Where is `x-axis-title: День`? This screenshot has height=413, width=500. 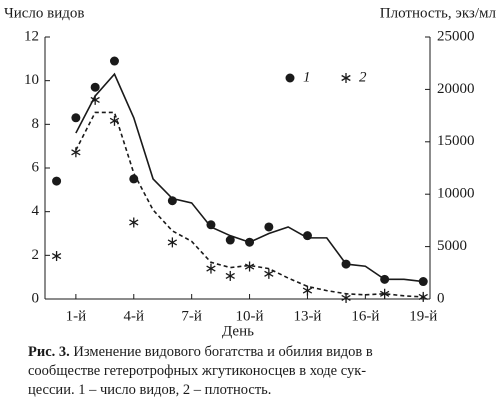
x-axis-title: День is located at coordinates (238, 331).